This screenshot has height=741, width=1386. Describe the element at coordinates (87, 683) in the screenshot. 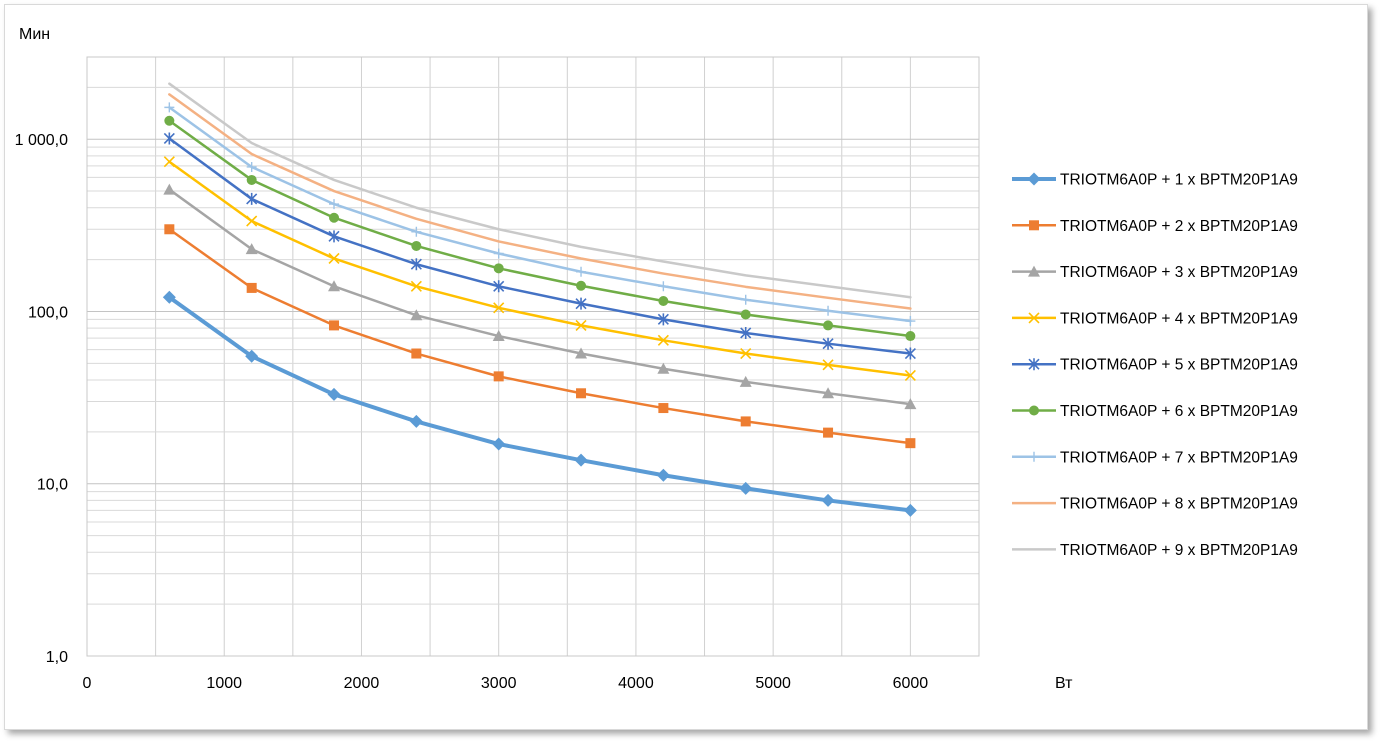

I see `x-tick-label: 0` at that location.